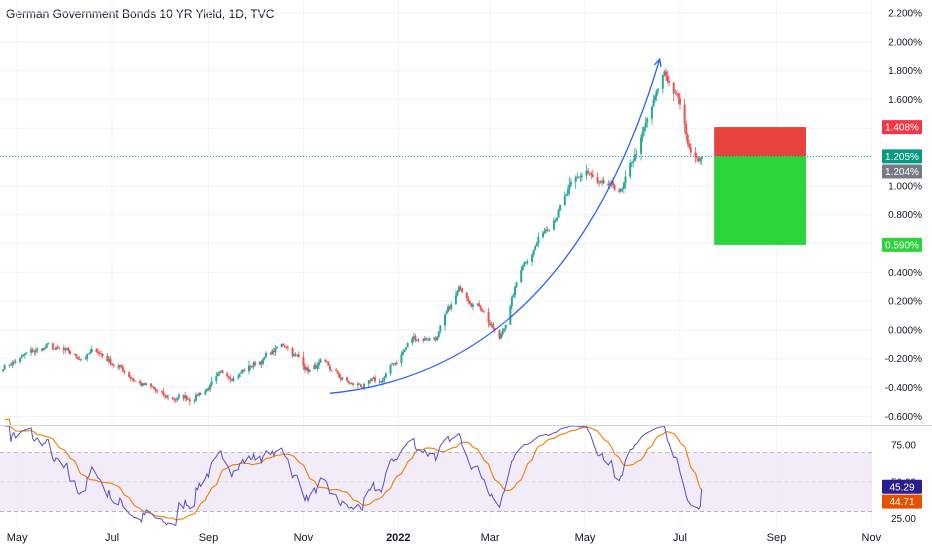 This screenshot has height=550, width=932. I want to click on price-tick-label: 2.200%, so click(905, 13).